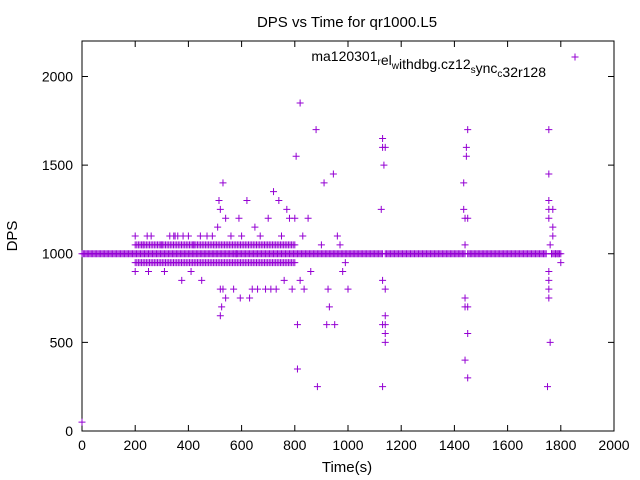  What do you see at coordinates (57, 76) in the screenshot?
I see `y-tick-label: 2000` at bounding box center [57, 76].